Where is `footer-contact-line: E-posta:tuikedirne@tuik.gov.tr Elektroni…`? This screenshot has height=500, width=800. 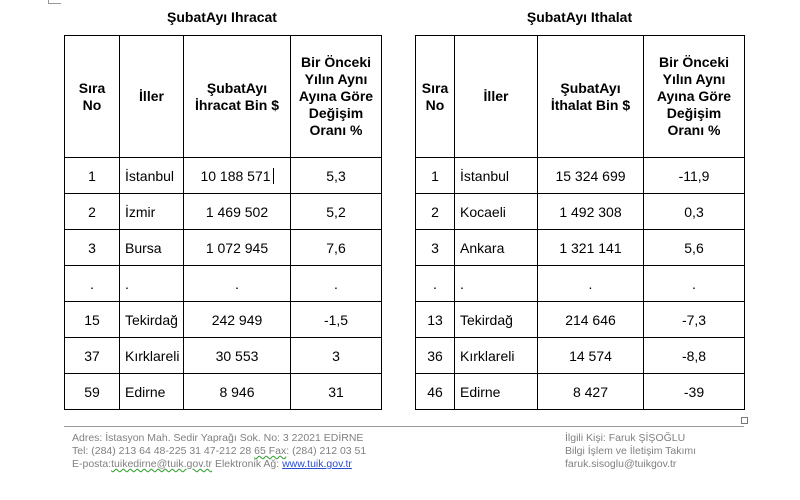 footer-contact-line: E-posta:tuikedirne@tuik.gov.tr Elektroni… is located at coordinates (219, 464).